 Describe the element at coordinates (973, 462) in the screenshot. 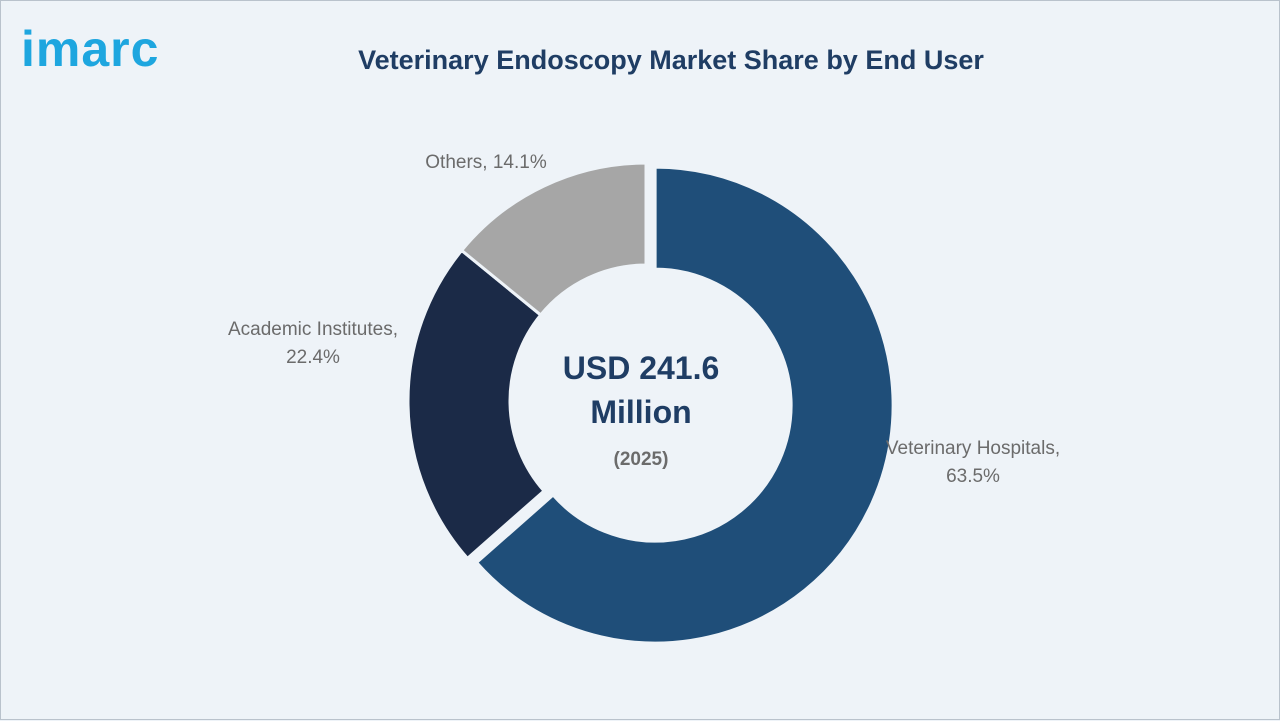

I see `veterinary-hospitals-label: Veterinary Hospitals, 63.5%` at that location.